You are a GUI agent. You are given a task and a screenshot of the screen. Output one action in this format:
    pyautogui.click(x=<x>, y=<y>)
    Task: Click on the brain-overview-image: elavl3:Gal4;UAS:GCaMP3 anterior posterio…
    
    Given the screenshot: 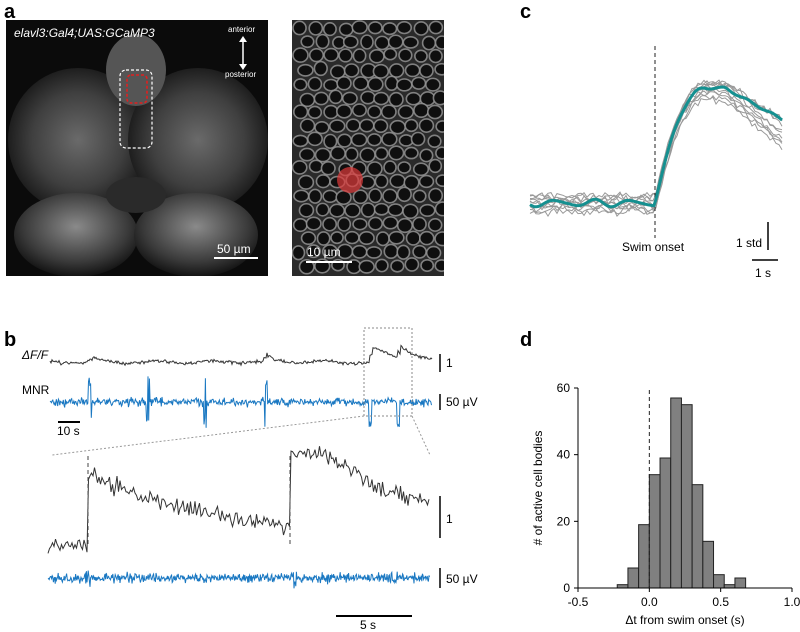 What is the action you would take?
    pyautogui.click(x=137, y=148)
    